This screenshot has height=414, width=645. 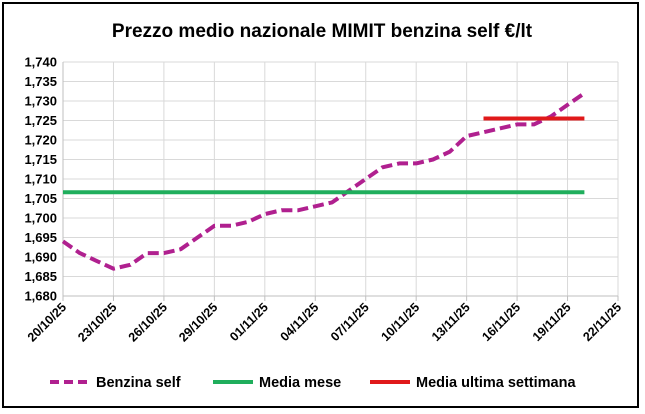 What do you see at coordinates (40, 62) in the screenshot?
I see `y-tick-label: 1,740` at bounding box center [40, 62].